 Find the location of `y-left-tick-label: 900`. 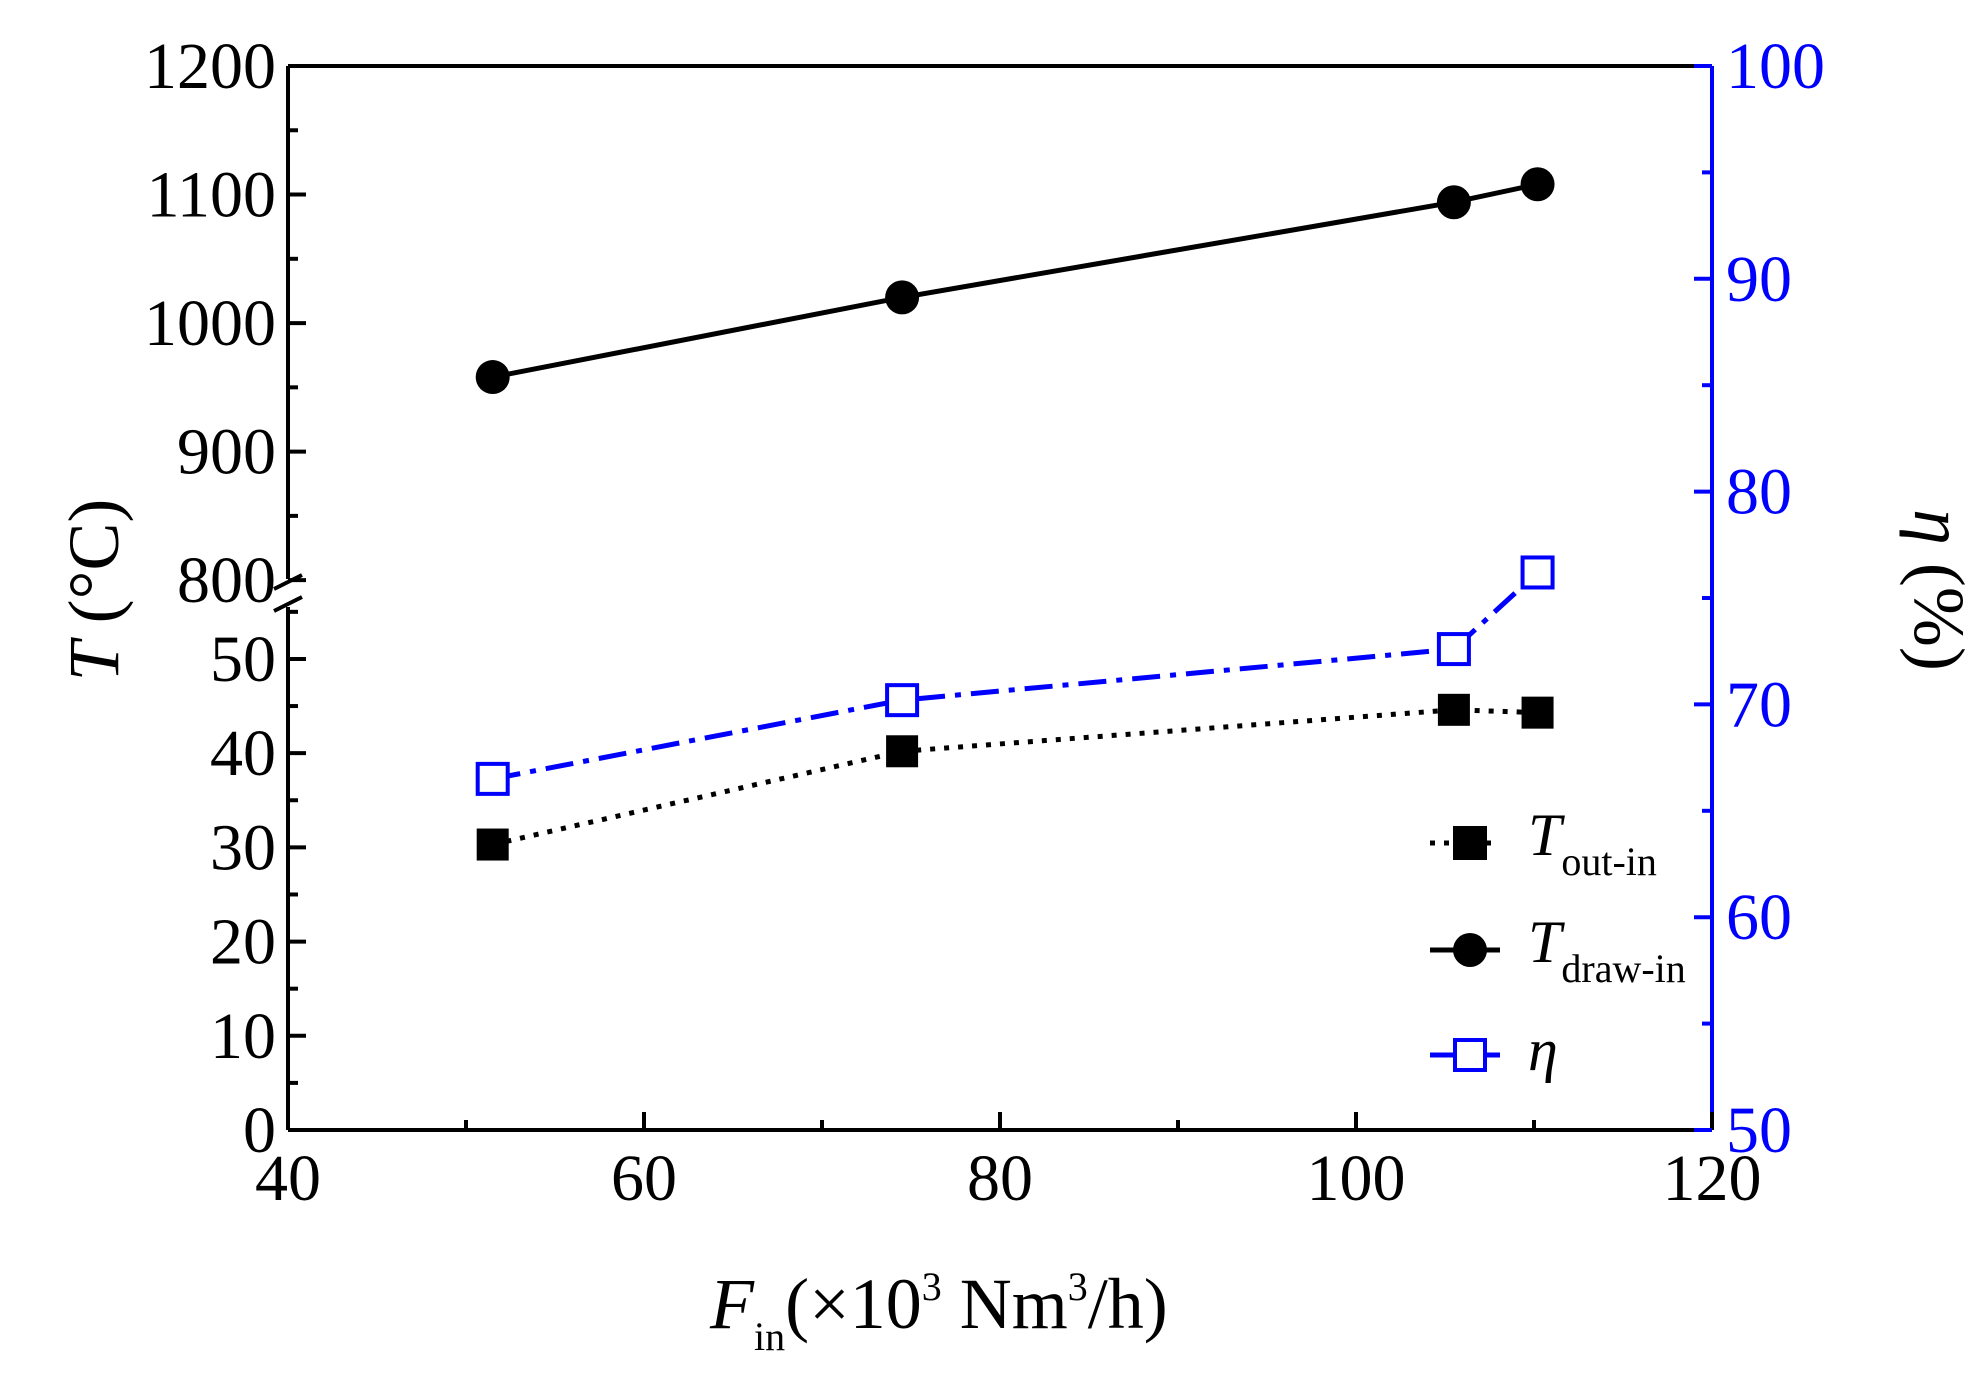

y-left-tick-label: 900 is located at coordinates (226, 452).